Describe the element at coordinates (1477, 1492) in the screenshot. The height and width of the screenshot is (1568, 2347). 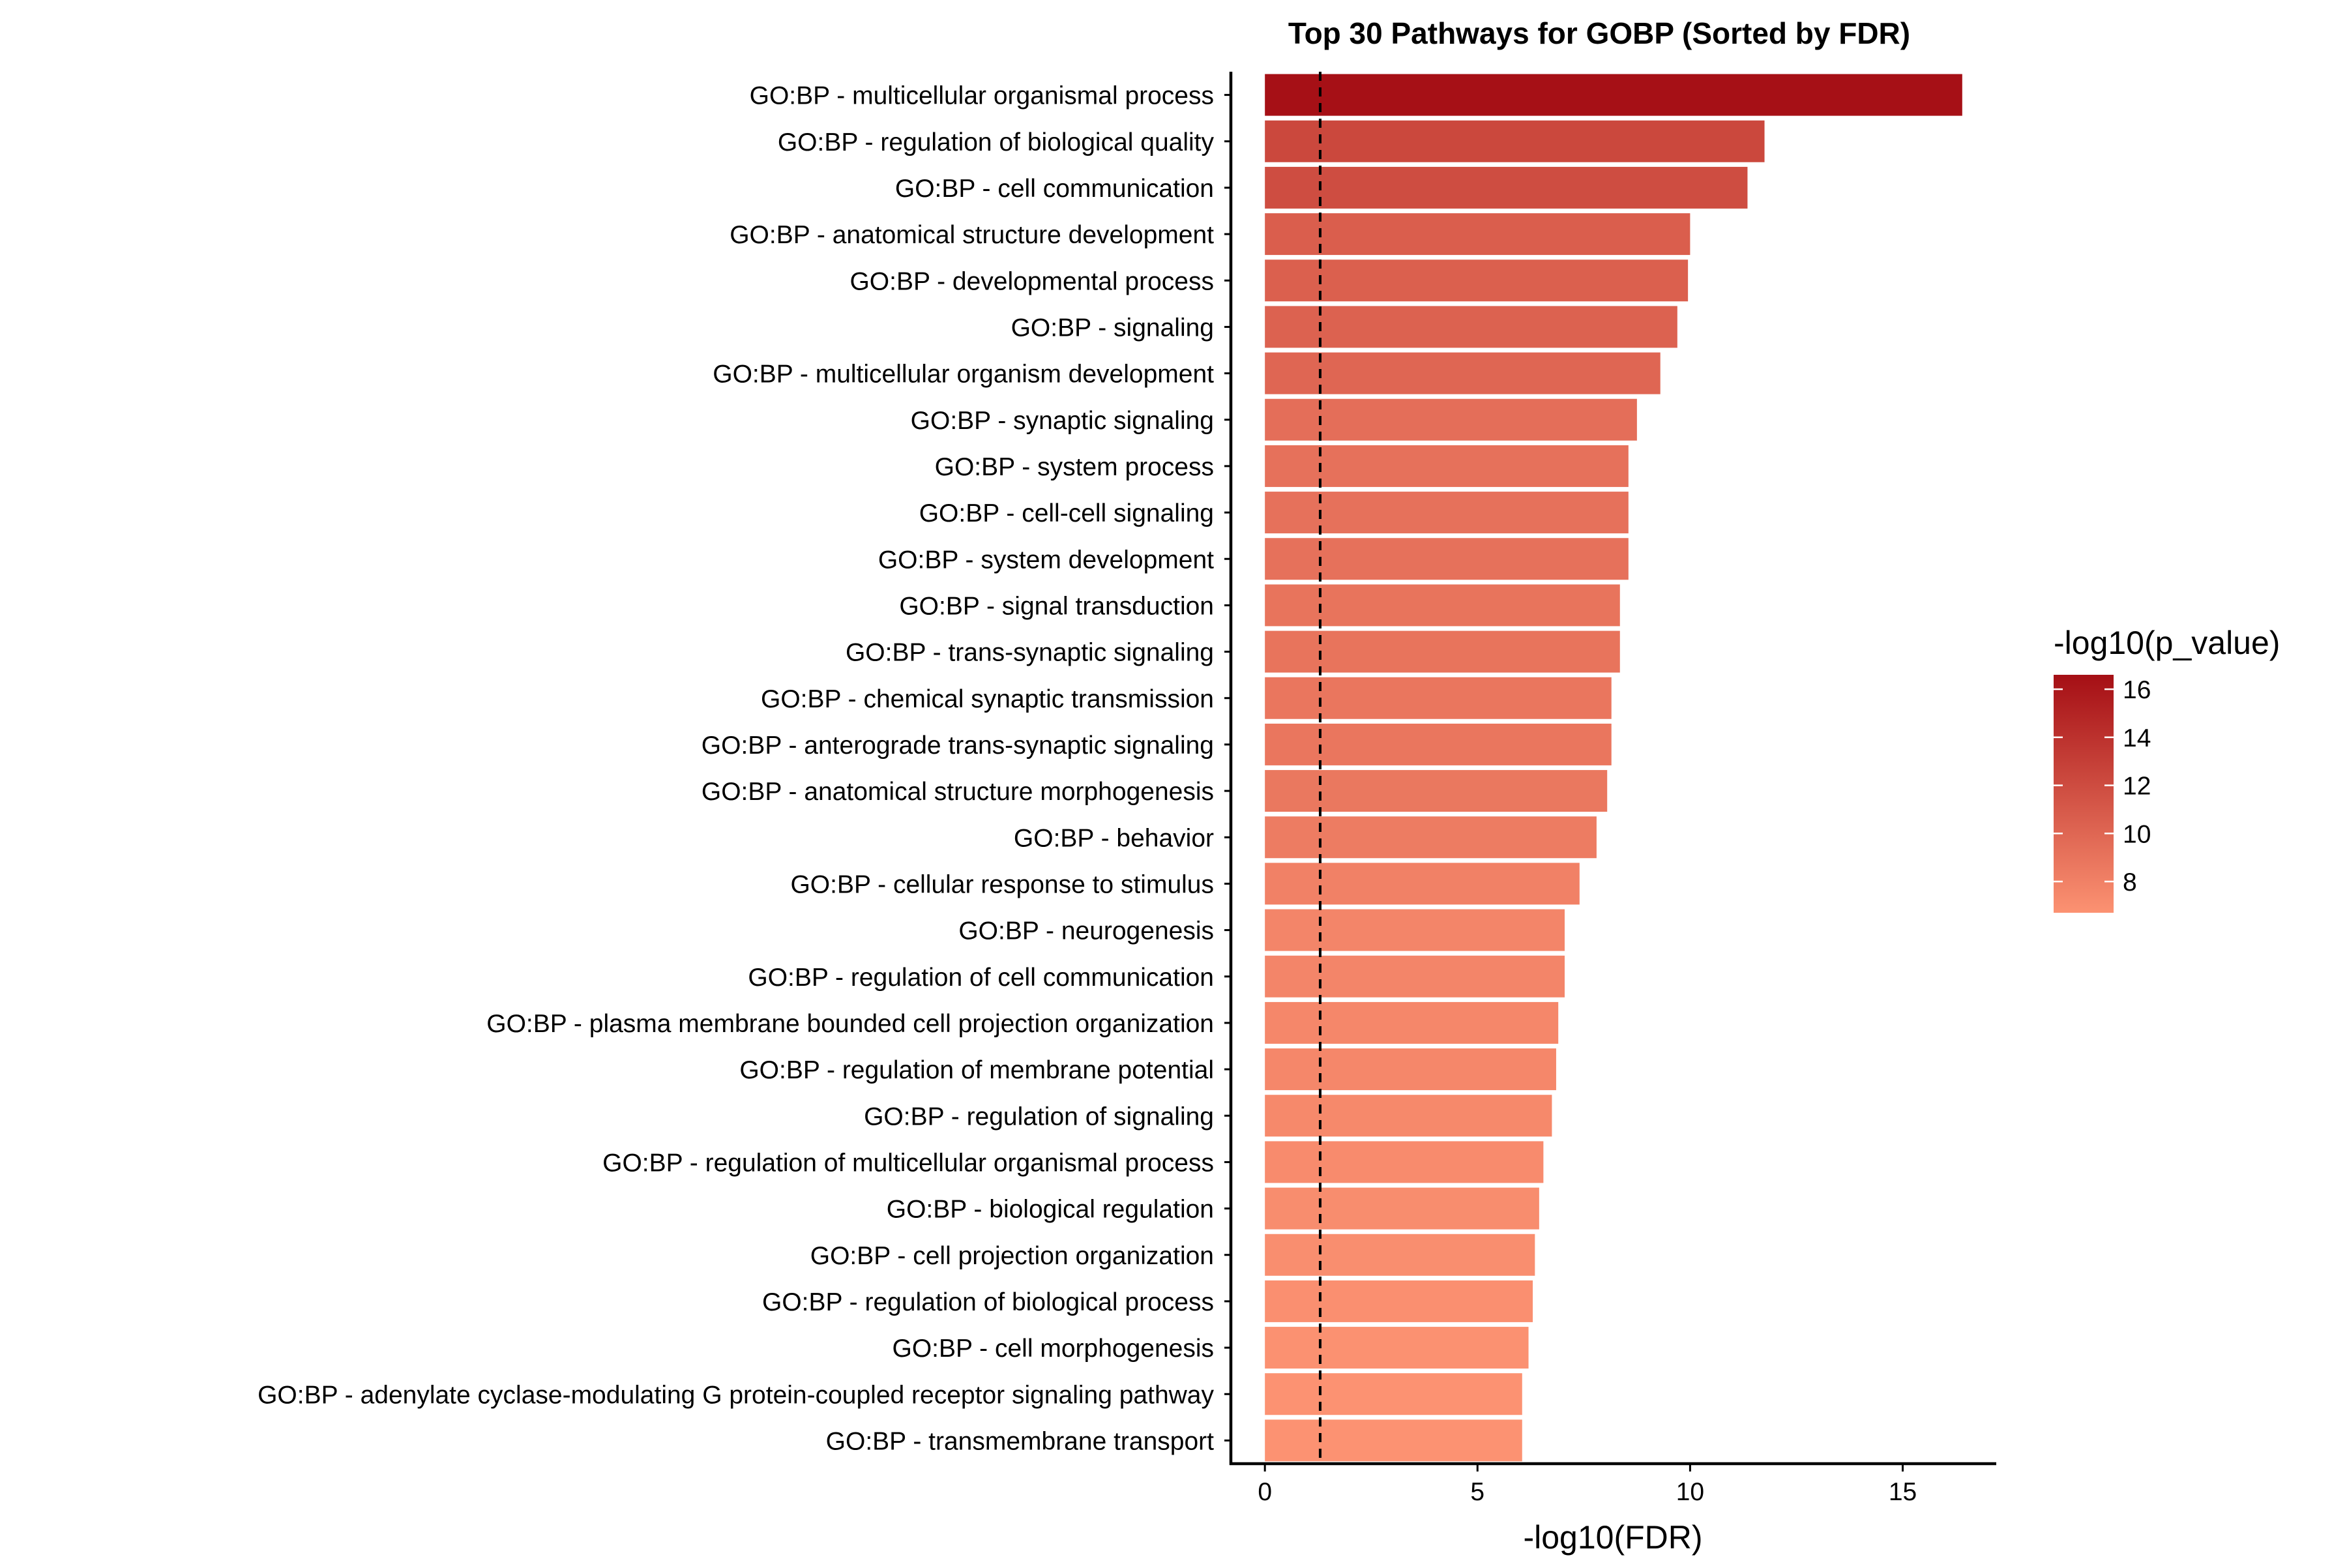
I see `x-tick-label: 5` at that location.